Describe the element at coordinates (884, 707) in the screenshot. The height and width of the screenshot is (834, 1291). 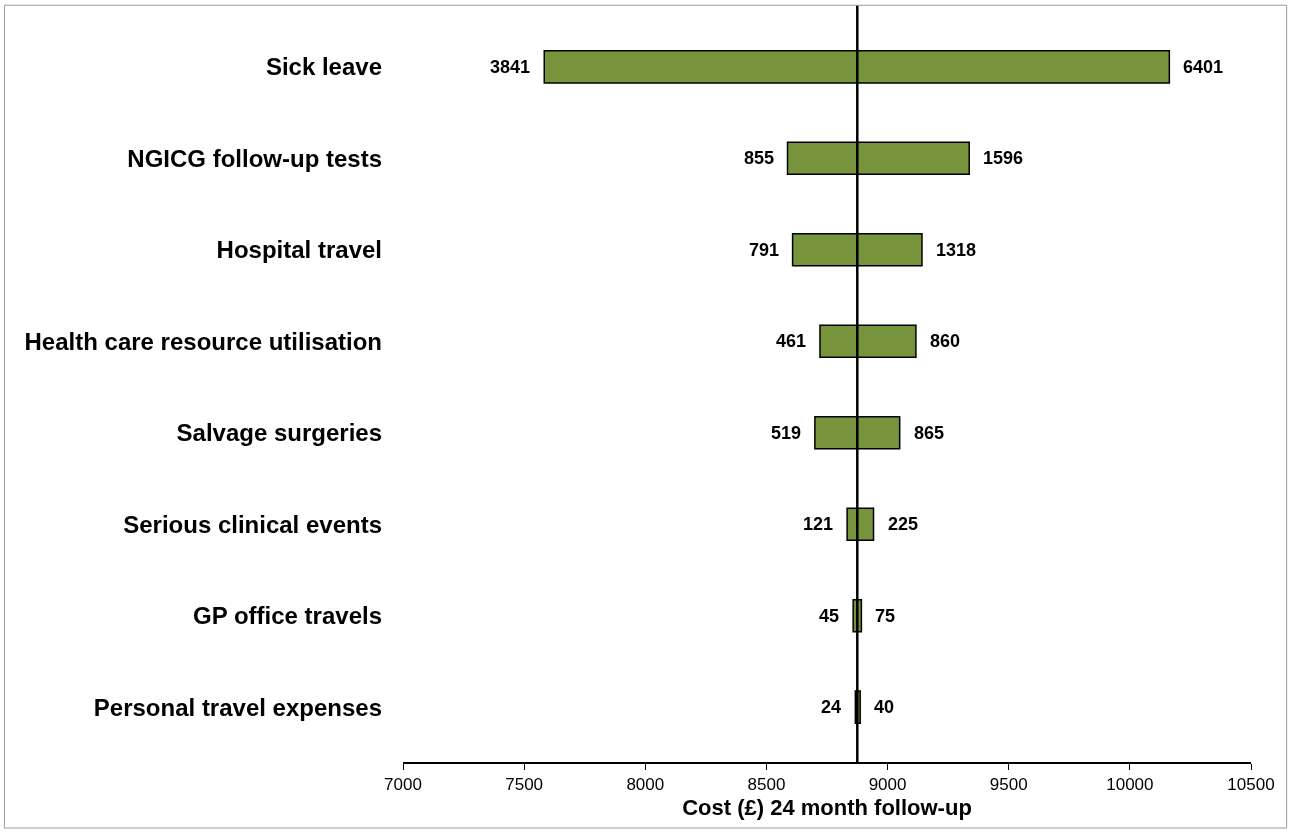
I see `annotation: 40` at that location.